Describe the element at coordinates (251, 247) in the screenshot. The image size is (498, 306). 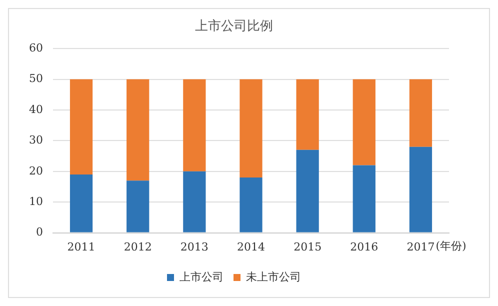
I see `x-tick-label: 2014` at that location.